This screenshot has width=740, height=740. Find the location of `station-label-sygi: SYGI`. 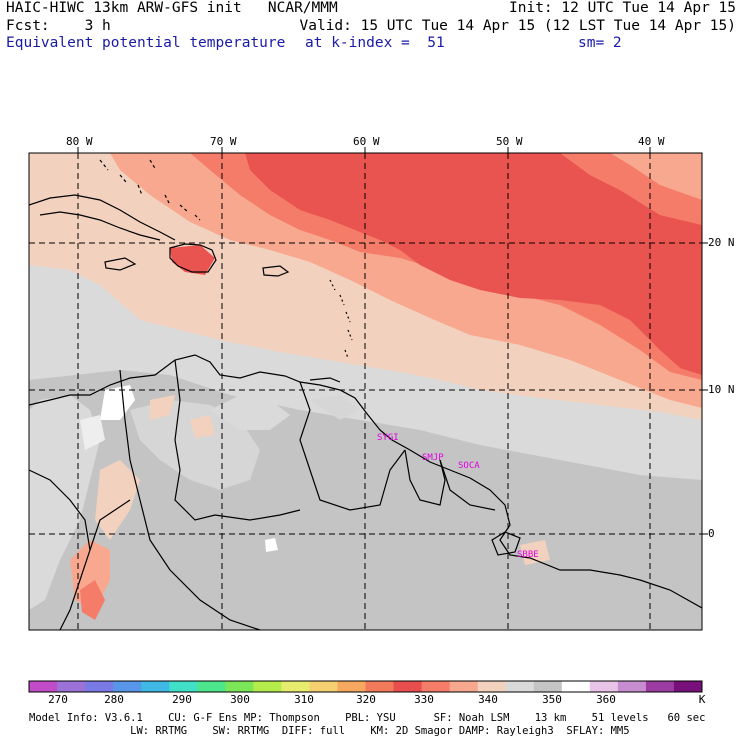

station-label-sygi: SYGI is located at coordinates (388, 438).